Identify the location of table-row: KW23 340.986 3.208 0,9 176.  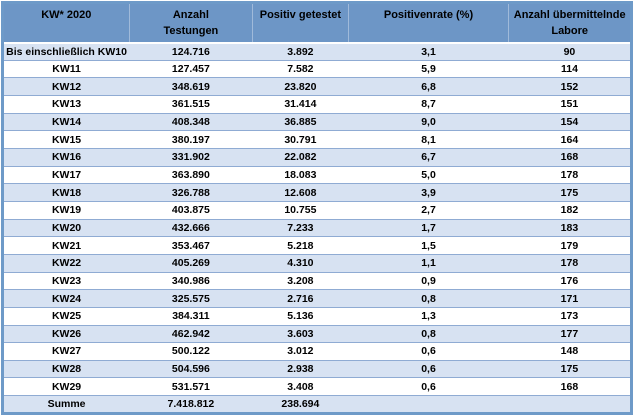
(317, 281).